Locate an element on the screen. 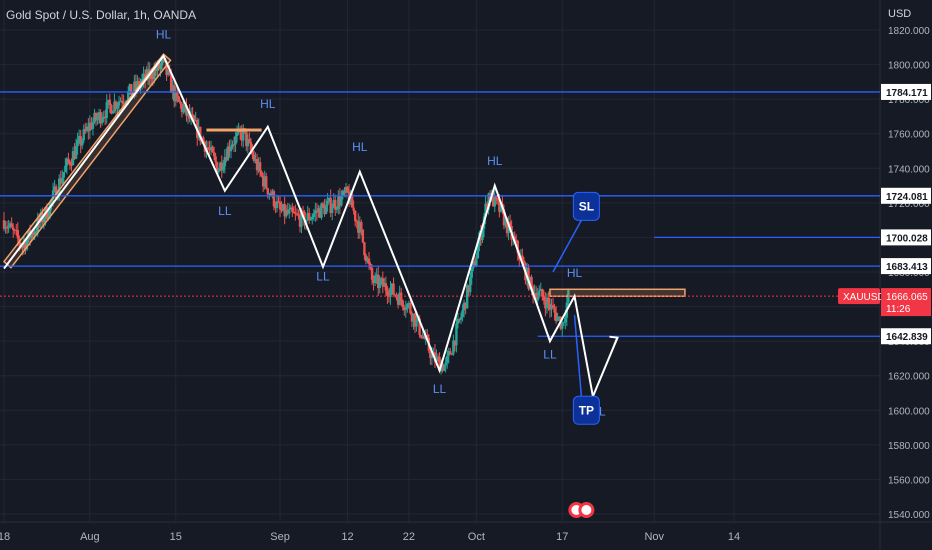  y-tick-label: 1540.000 is located at coordinates (909, 515).